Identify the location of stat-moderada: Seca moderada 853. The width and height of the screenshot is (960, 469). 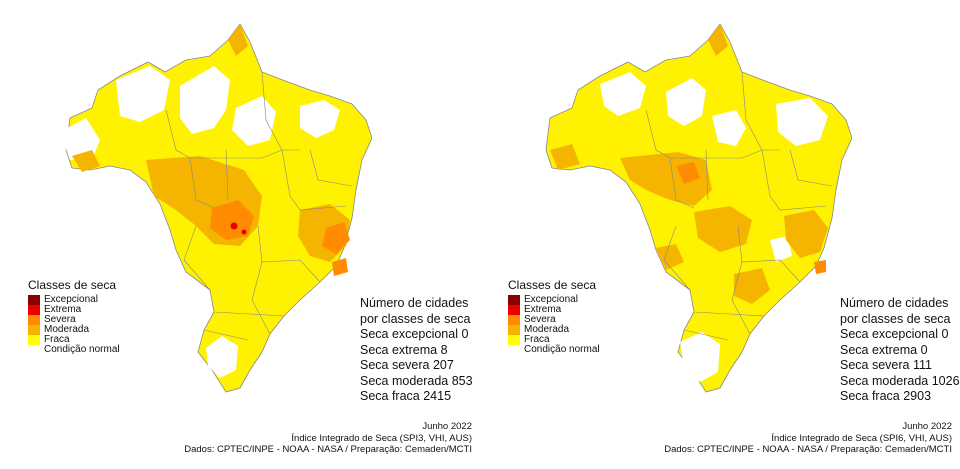
(416, 380).